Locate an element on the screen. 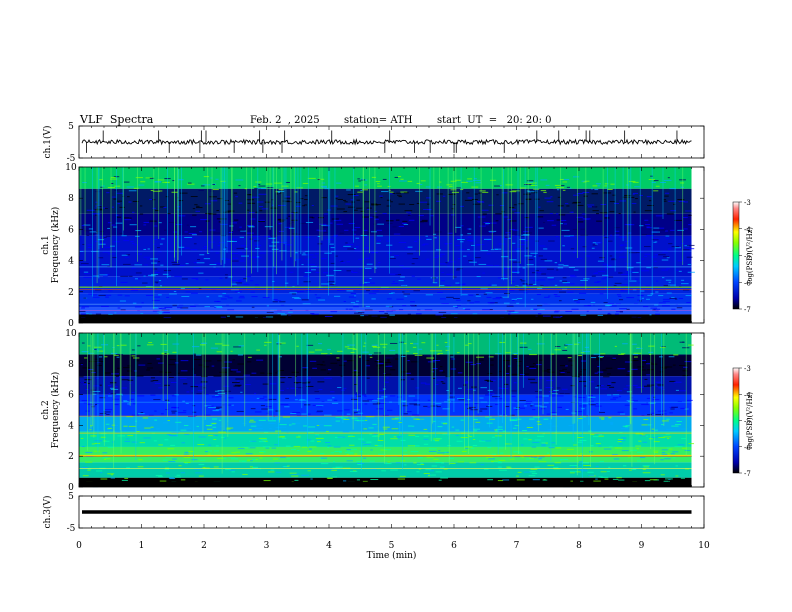 The height and width of the screenshot is (612, 792). y-tick-label-ch1-spectrogram: 2 is located at coordinates (71, 293).